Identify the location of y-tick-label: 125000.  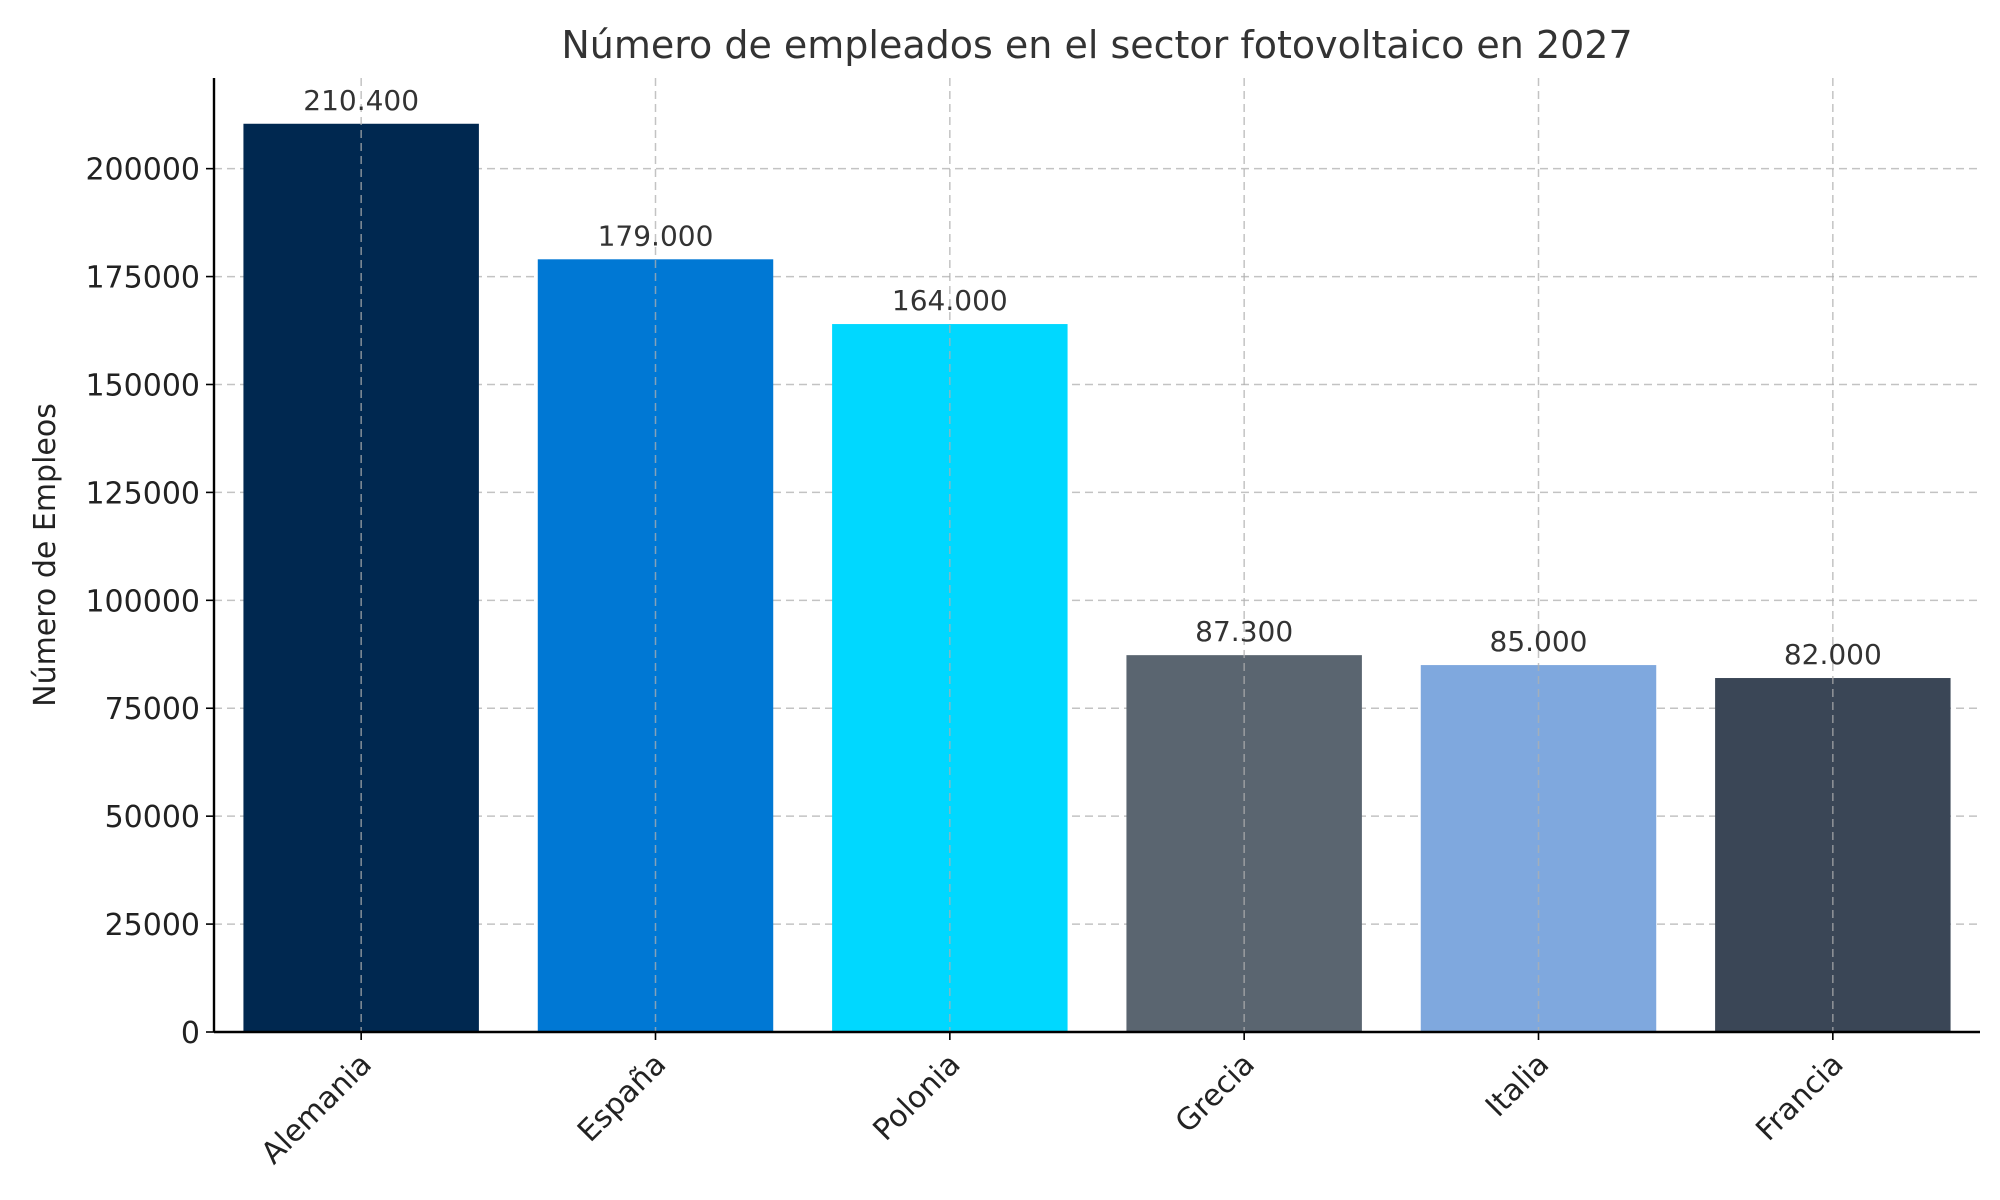
(142, 493).